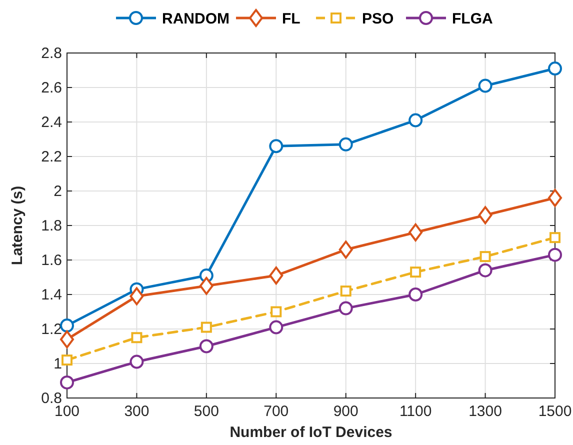 The height and width of the screenshot is (445, 573). Describe the element at coordinates (51, 53) in the screenshot. I see `y-tick-label: 2.8` at that location.